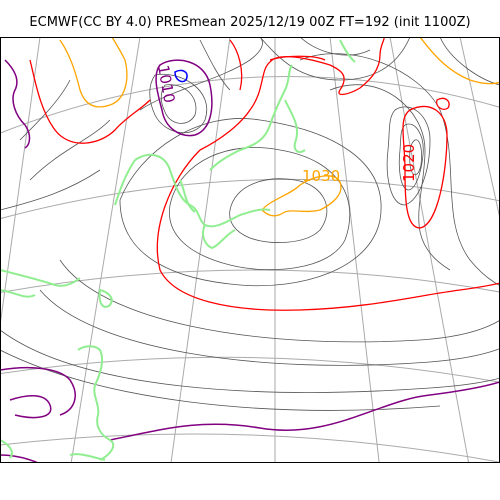 The height and width of the screenshot is (500, 500). I want to click on contour-label-1030: 1030, so click(321, 176).